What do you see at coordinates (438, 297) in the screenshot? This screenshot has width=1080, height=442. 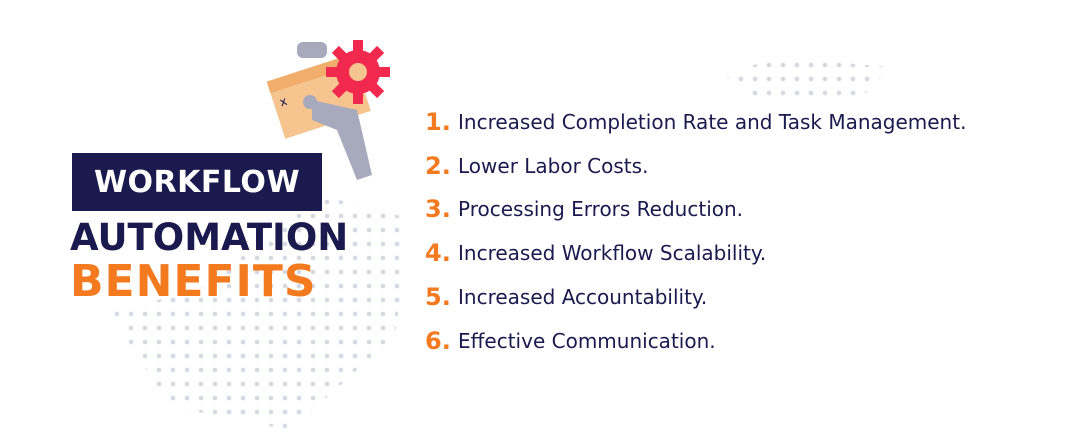 I see `item-number: 5.` at bounding box center [438, 297].